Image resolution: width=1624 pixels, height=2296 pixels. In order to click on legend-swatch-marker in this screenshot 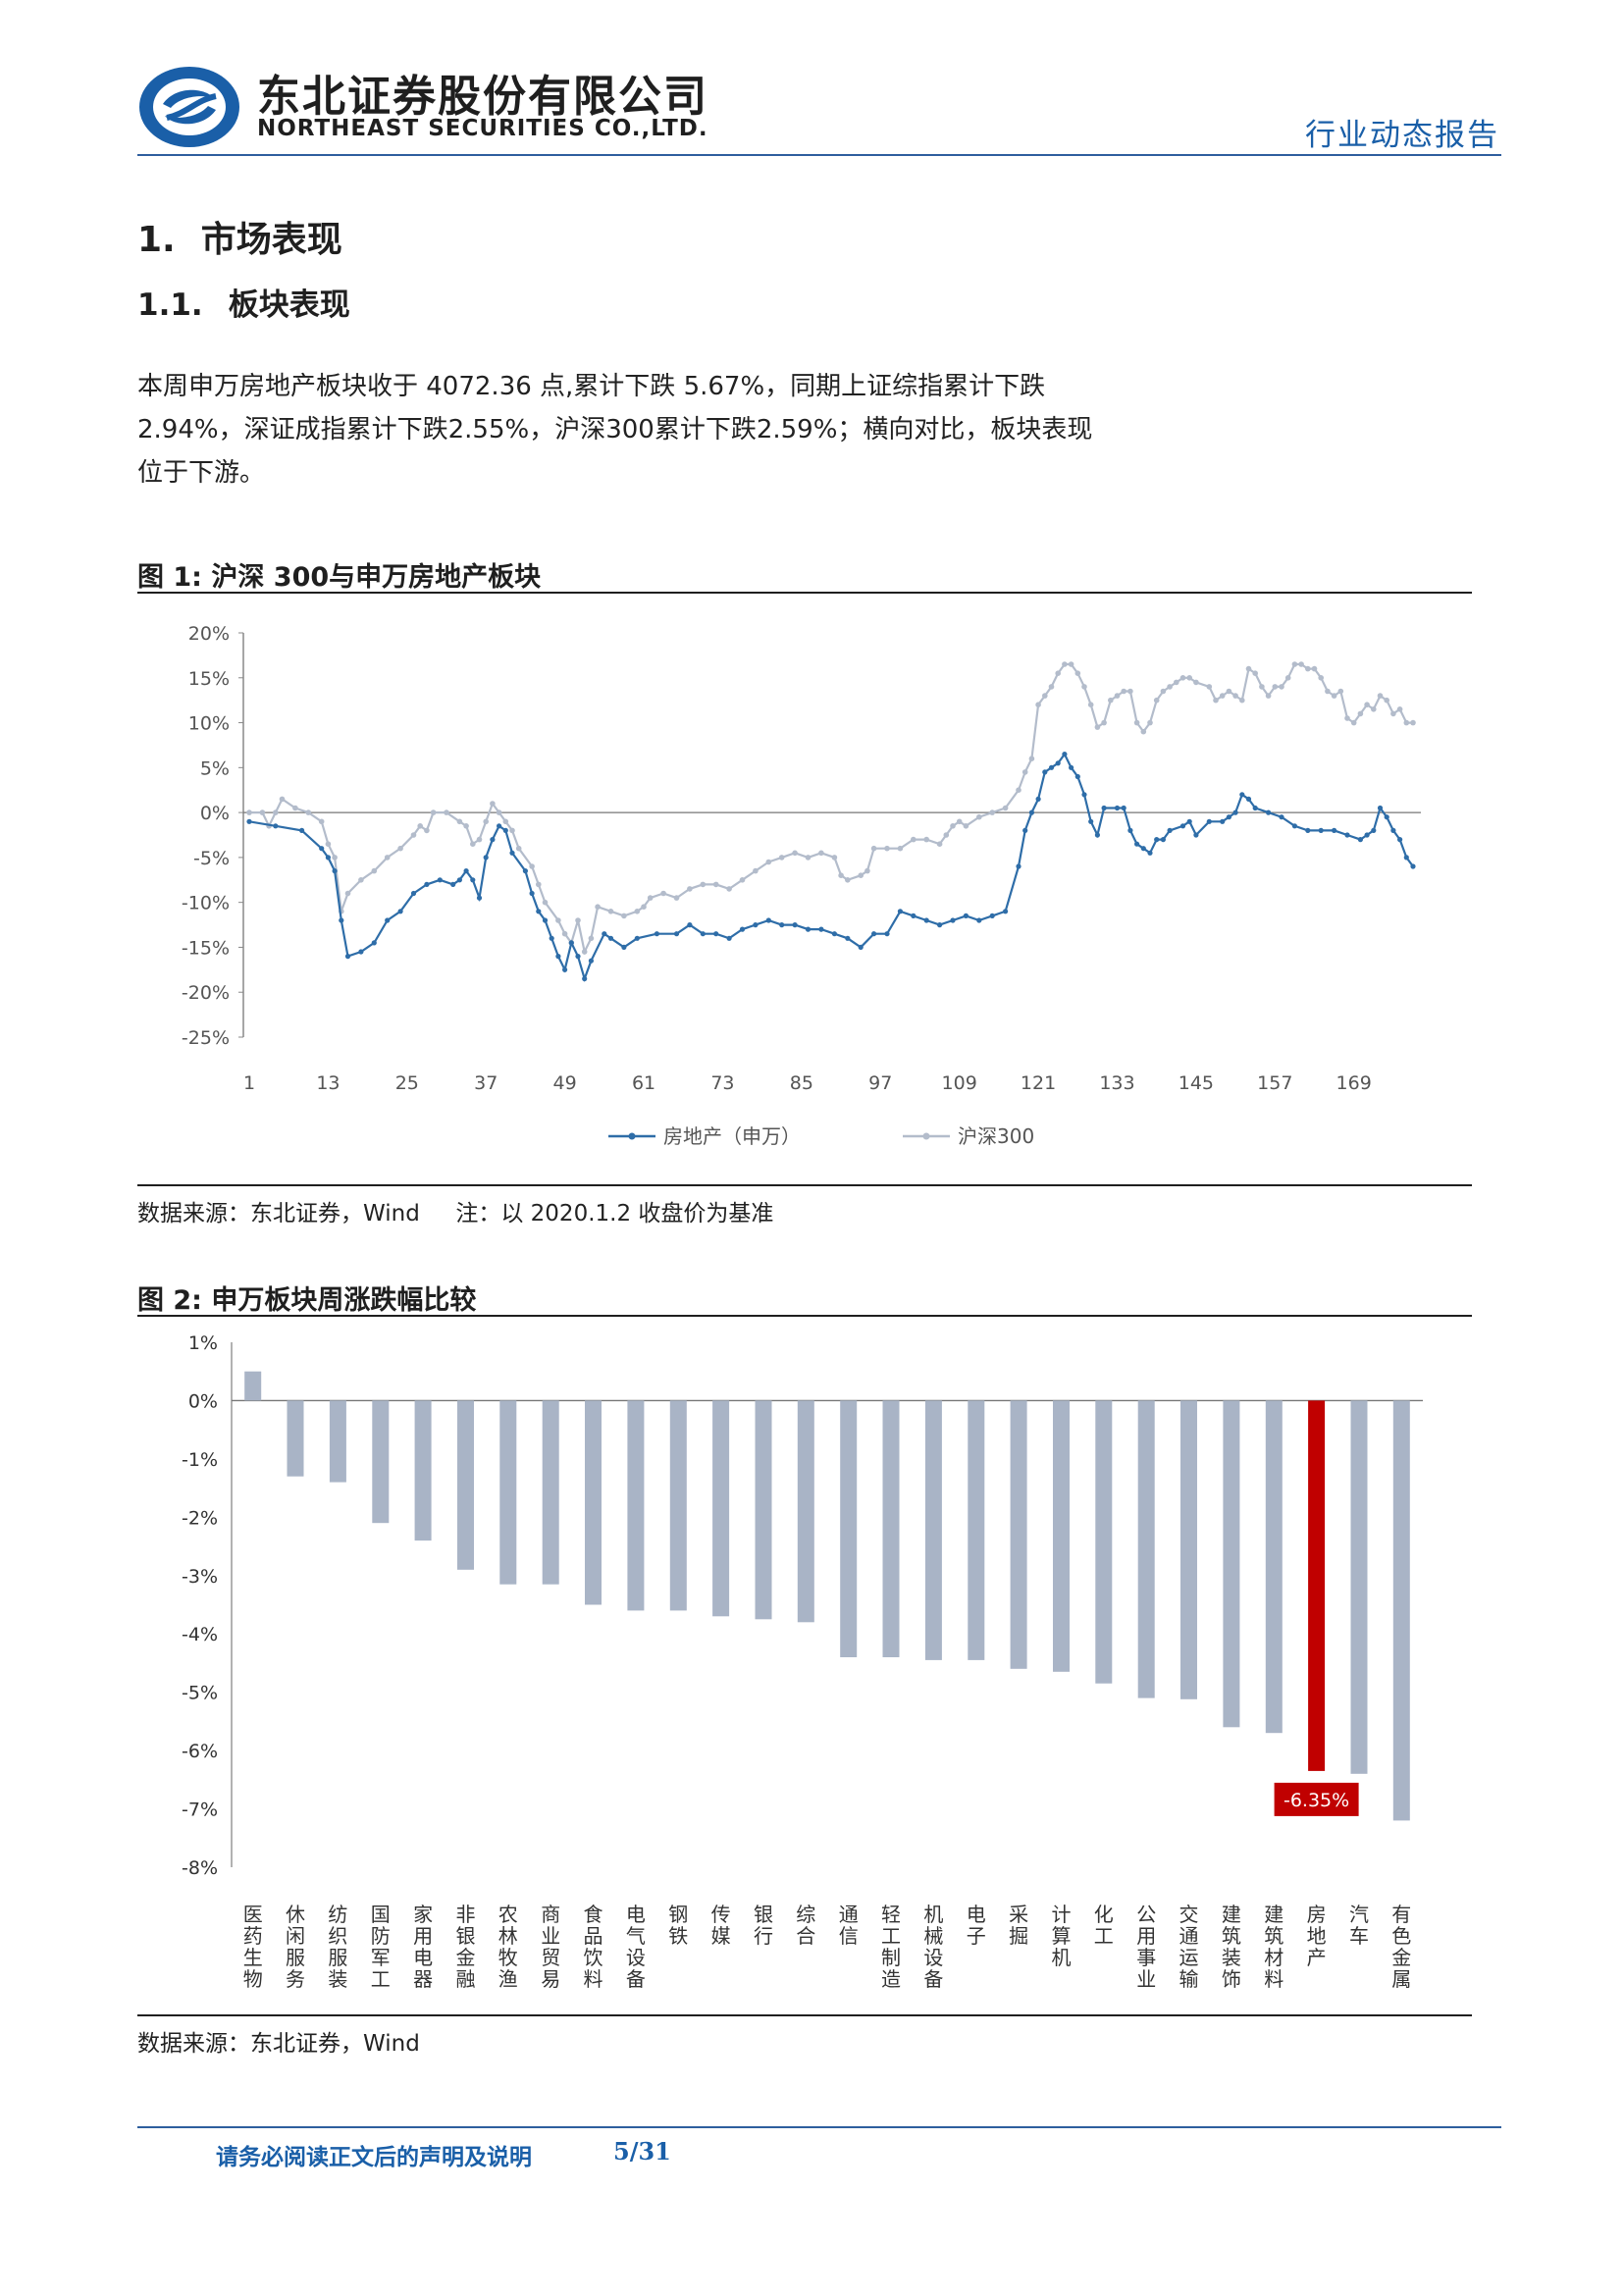, I will do `click(632, 1136)`.